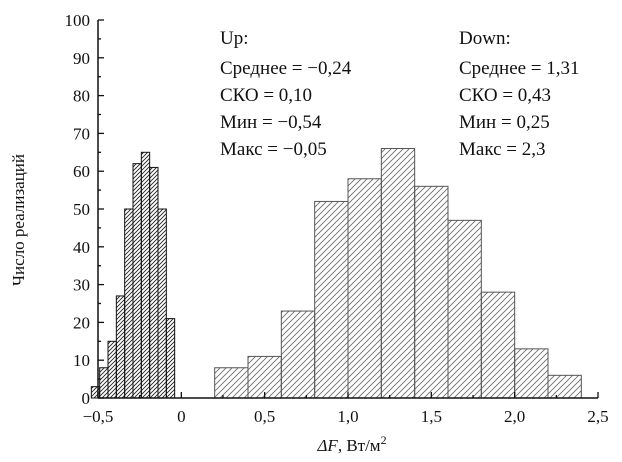 The height and width of the screenshot is (462, 622). Describe the element at coordinates (86, 398) in the screenshot. I see `y-tick-label-0: 0` at that location.